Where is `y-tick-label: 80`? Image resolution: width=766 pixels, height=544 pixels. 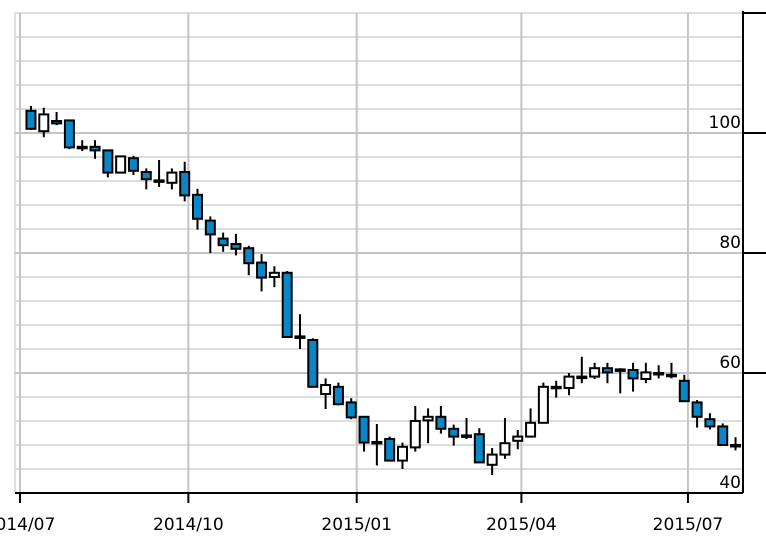 y-tick-label: 80 is located at coordinates (730, 243).